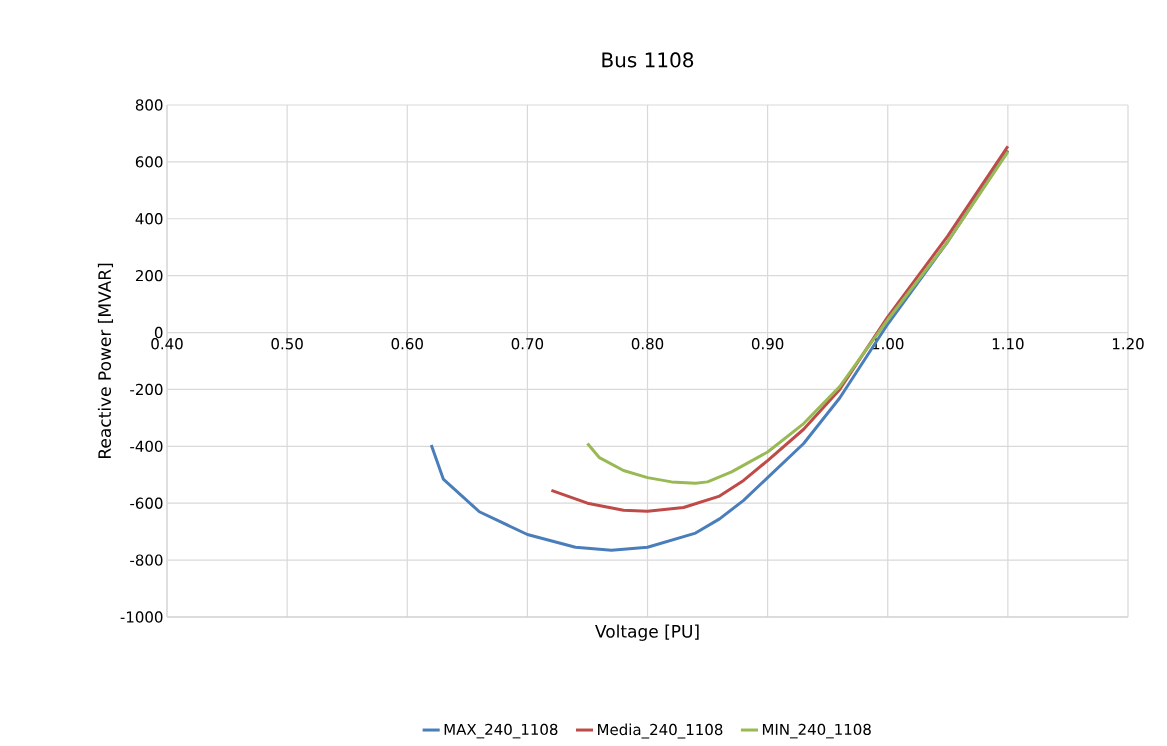  Describe the element at coordinates (146, 446) in the screenshot. I see `y-tick-label: -400` at that location.